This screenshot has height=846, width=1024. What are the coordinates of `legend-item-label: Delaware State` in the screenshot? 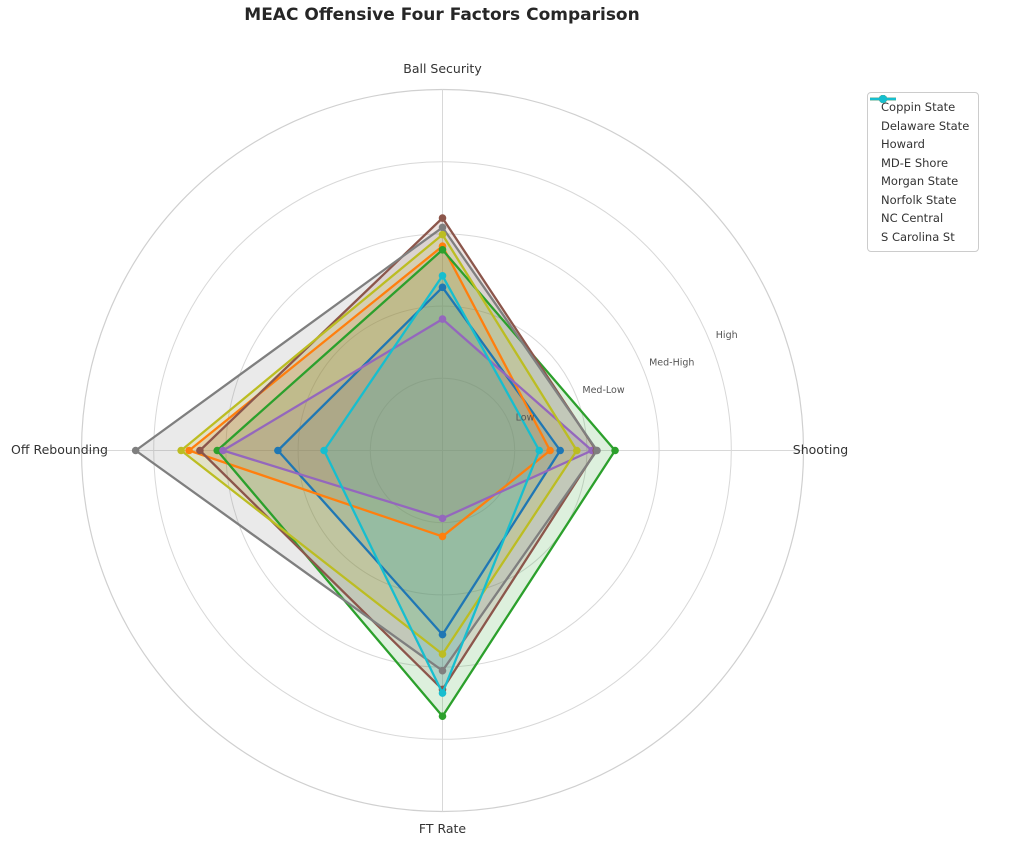 It's located at (925, 125).